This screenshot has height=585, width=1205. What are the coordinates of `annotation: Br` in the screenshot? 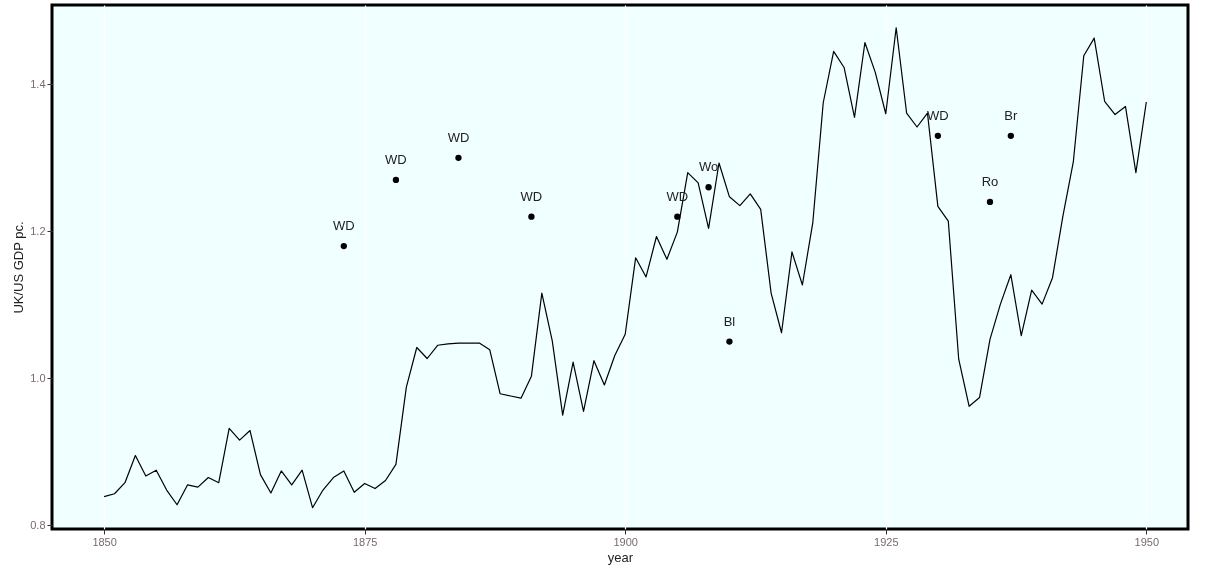 It's located at (1011, 115).